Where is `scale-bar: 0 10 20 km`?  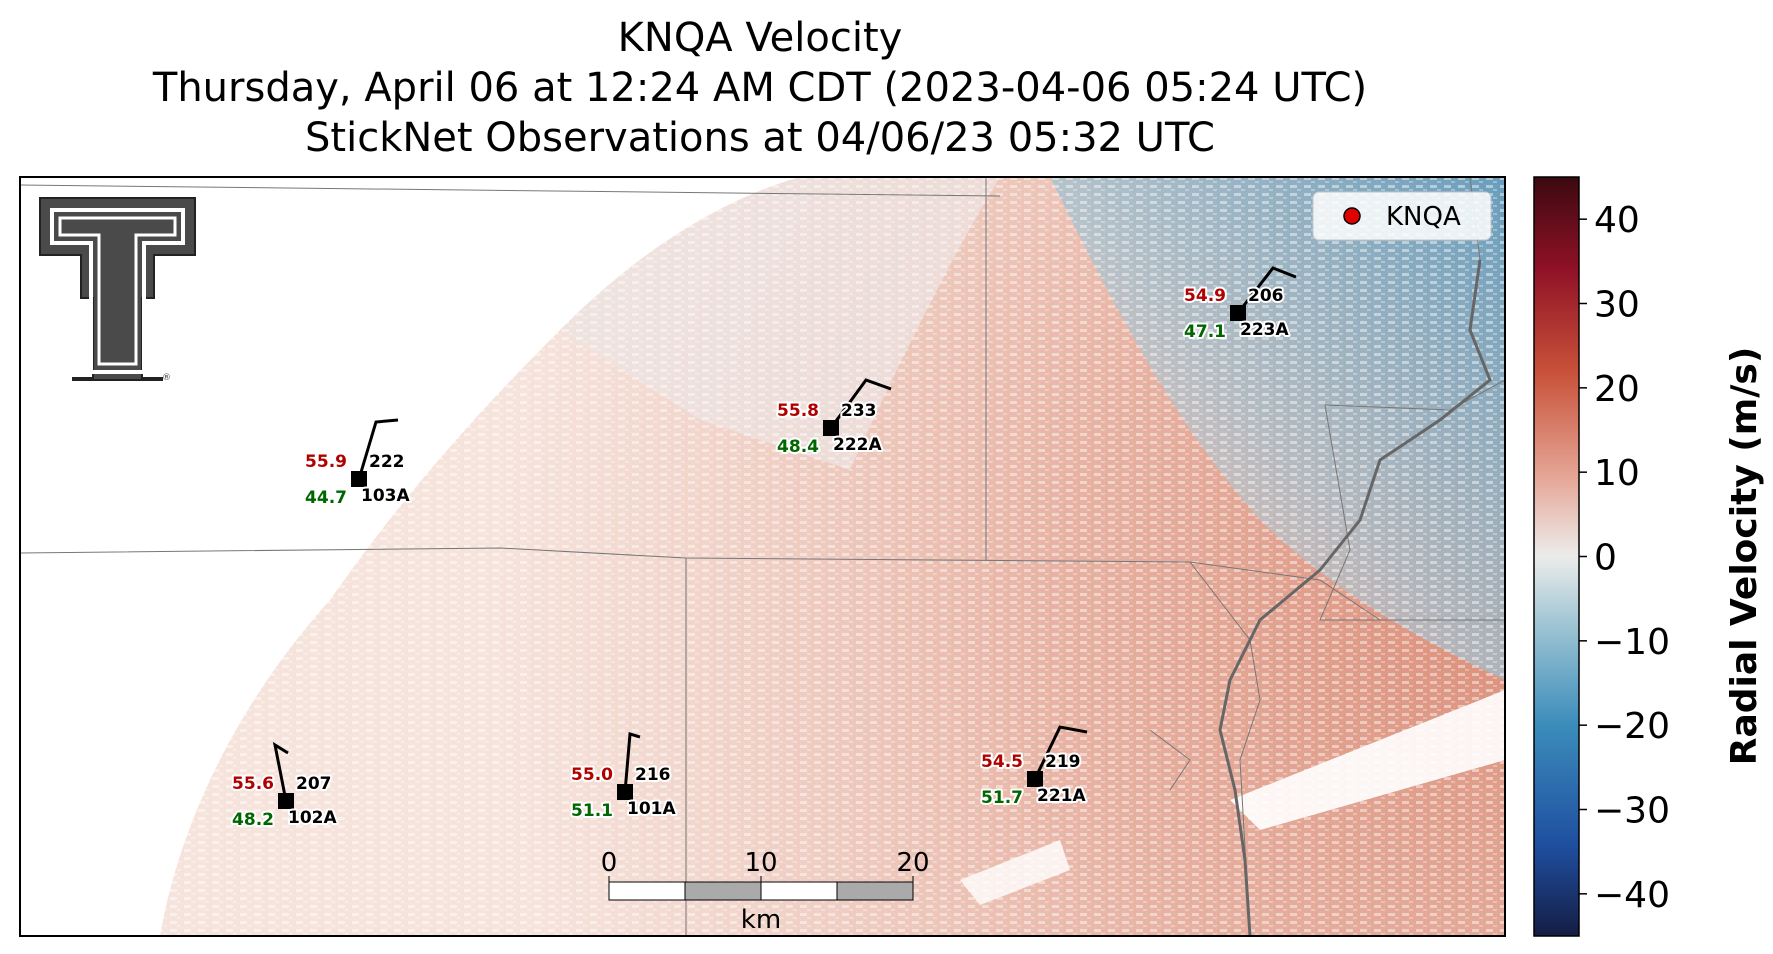
scale-bar: 0 10 20 km is located at coordinates (765, 891).